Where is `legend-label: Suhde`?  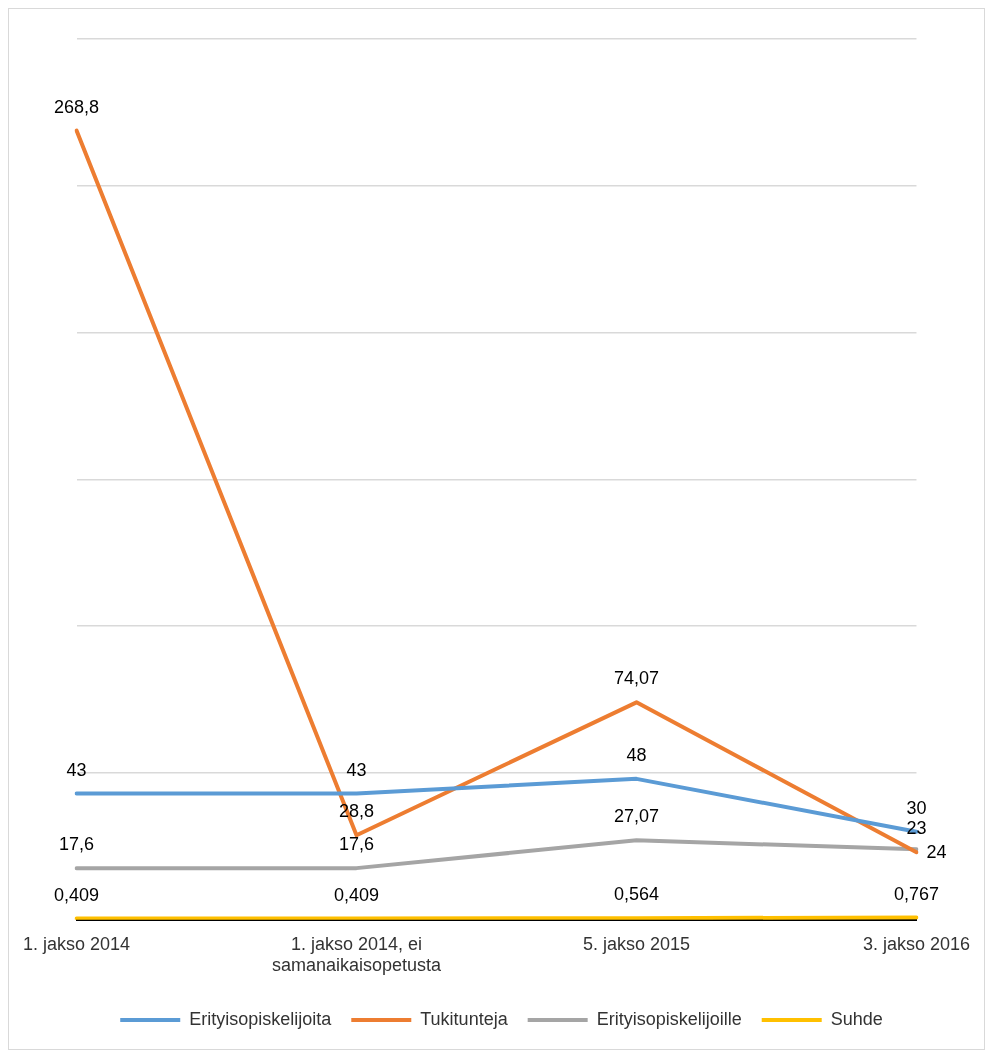 legend-label: Suhde is located at coordinates (856, 1018).